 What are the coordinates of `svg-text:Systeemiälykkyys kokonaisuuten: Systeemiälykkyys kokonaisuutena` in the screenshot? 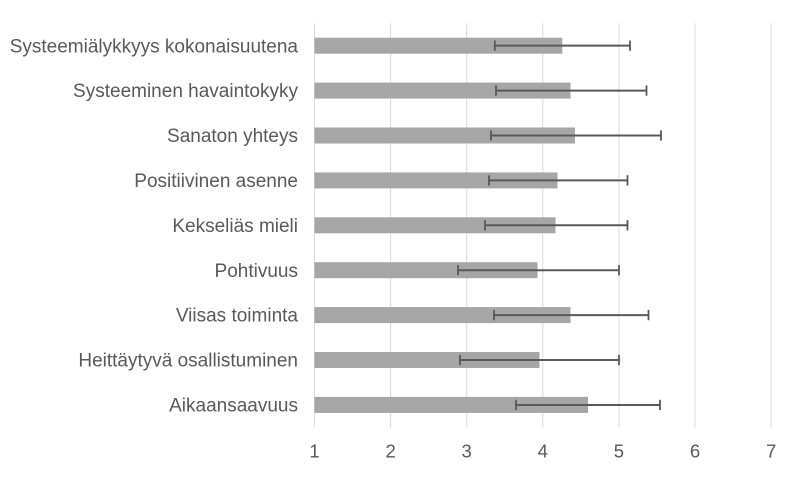 It's located at (154, 46).